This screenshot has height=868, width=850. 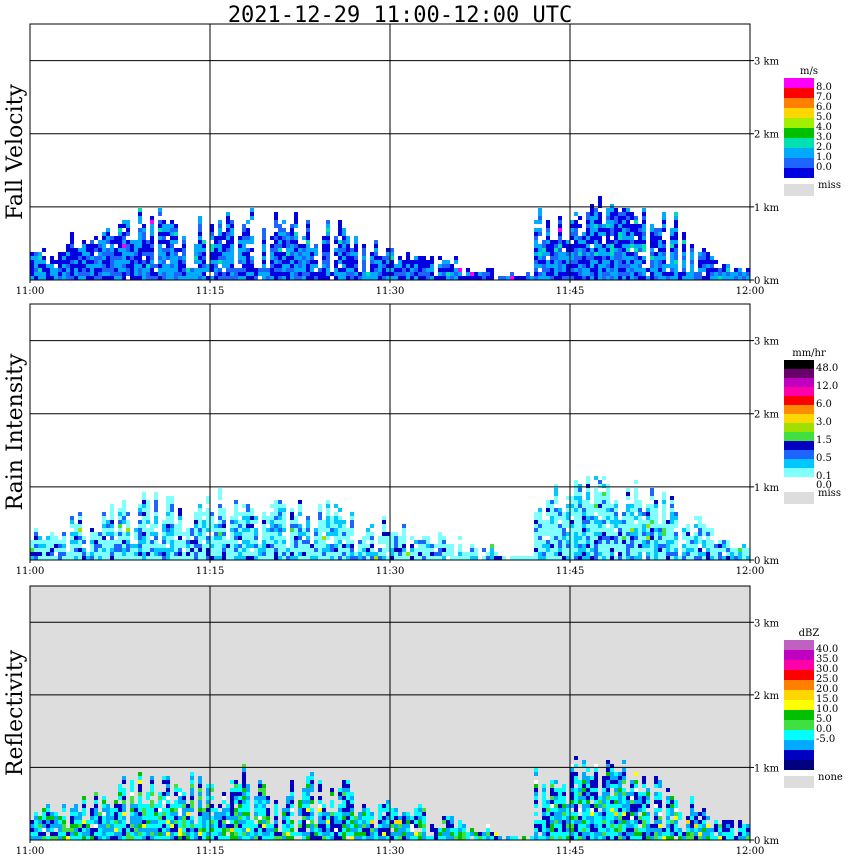 I want to click on y-tick-label: 1 km, so click(x=767, y=208).